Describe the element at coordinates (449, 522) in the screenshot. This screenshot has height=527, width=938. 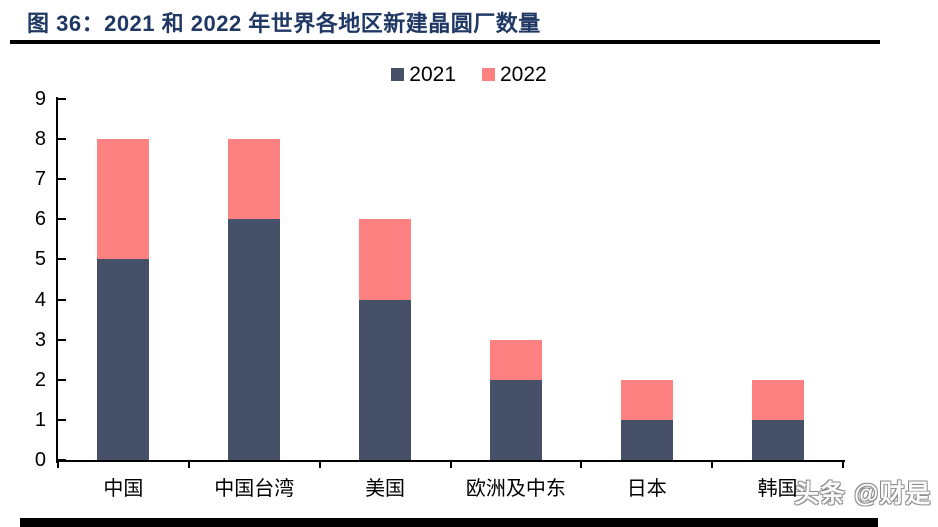
I see `bottom-rule` at that location.